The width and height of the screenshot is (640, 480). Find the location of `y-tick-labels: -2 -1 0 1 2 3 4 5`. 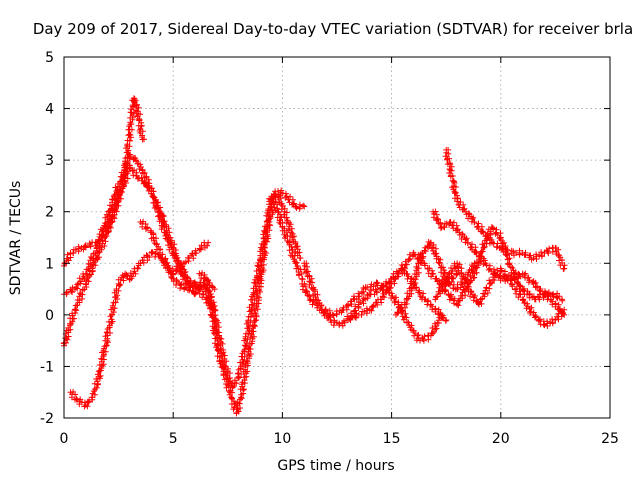

y-tick-labels: -2 -1 0 1 2 3 4 5 is located at coordinates (47, 238).